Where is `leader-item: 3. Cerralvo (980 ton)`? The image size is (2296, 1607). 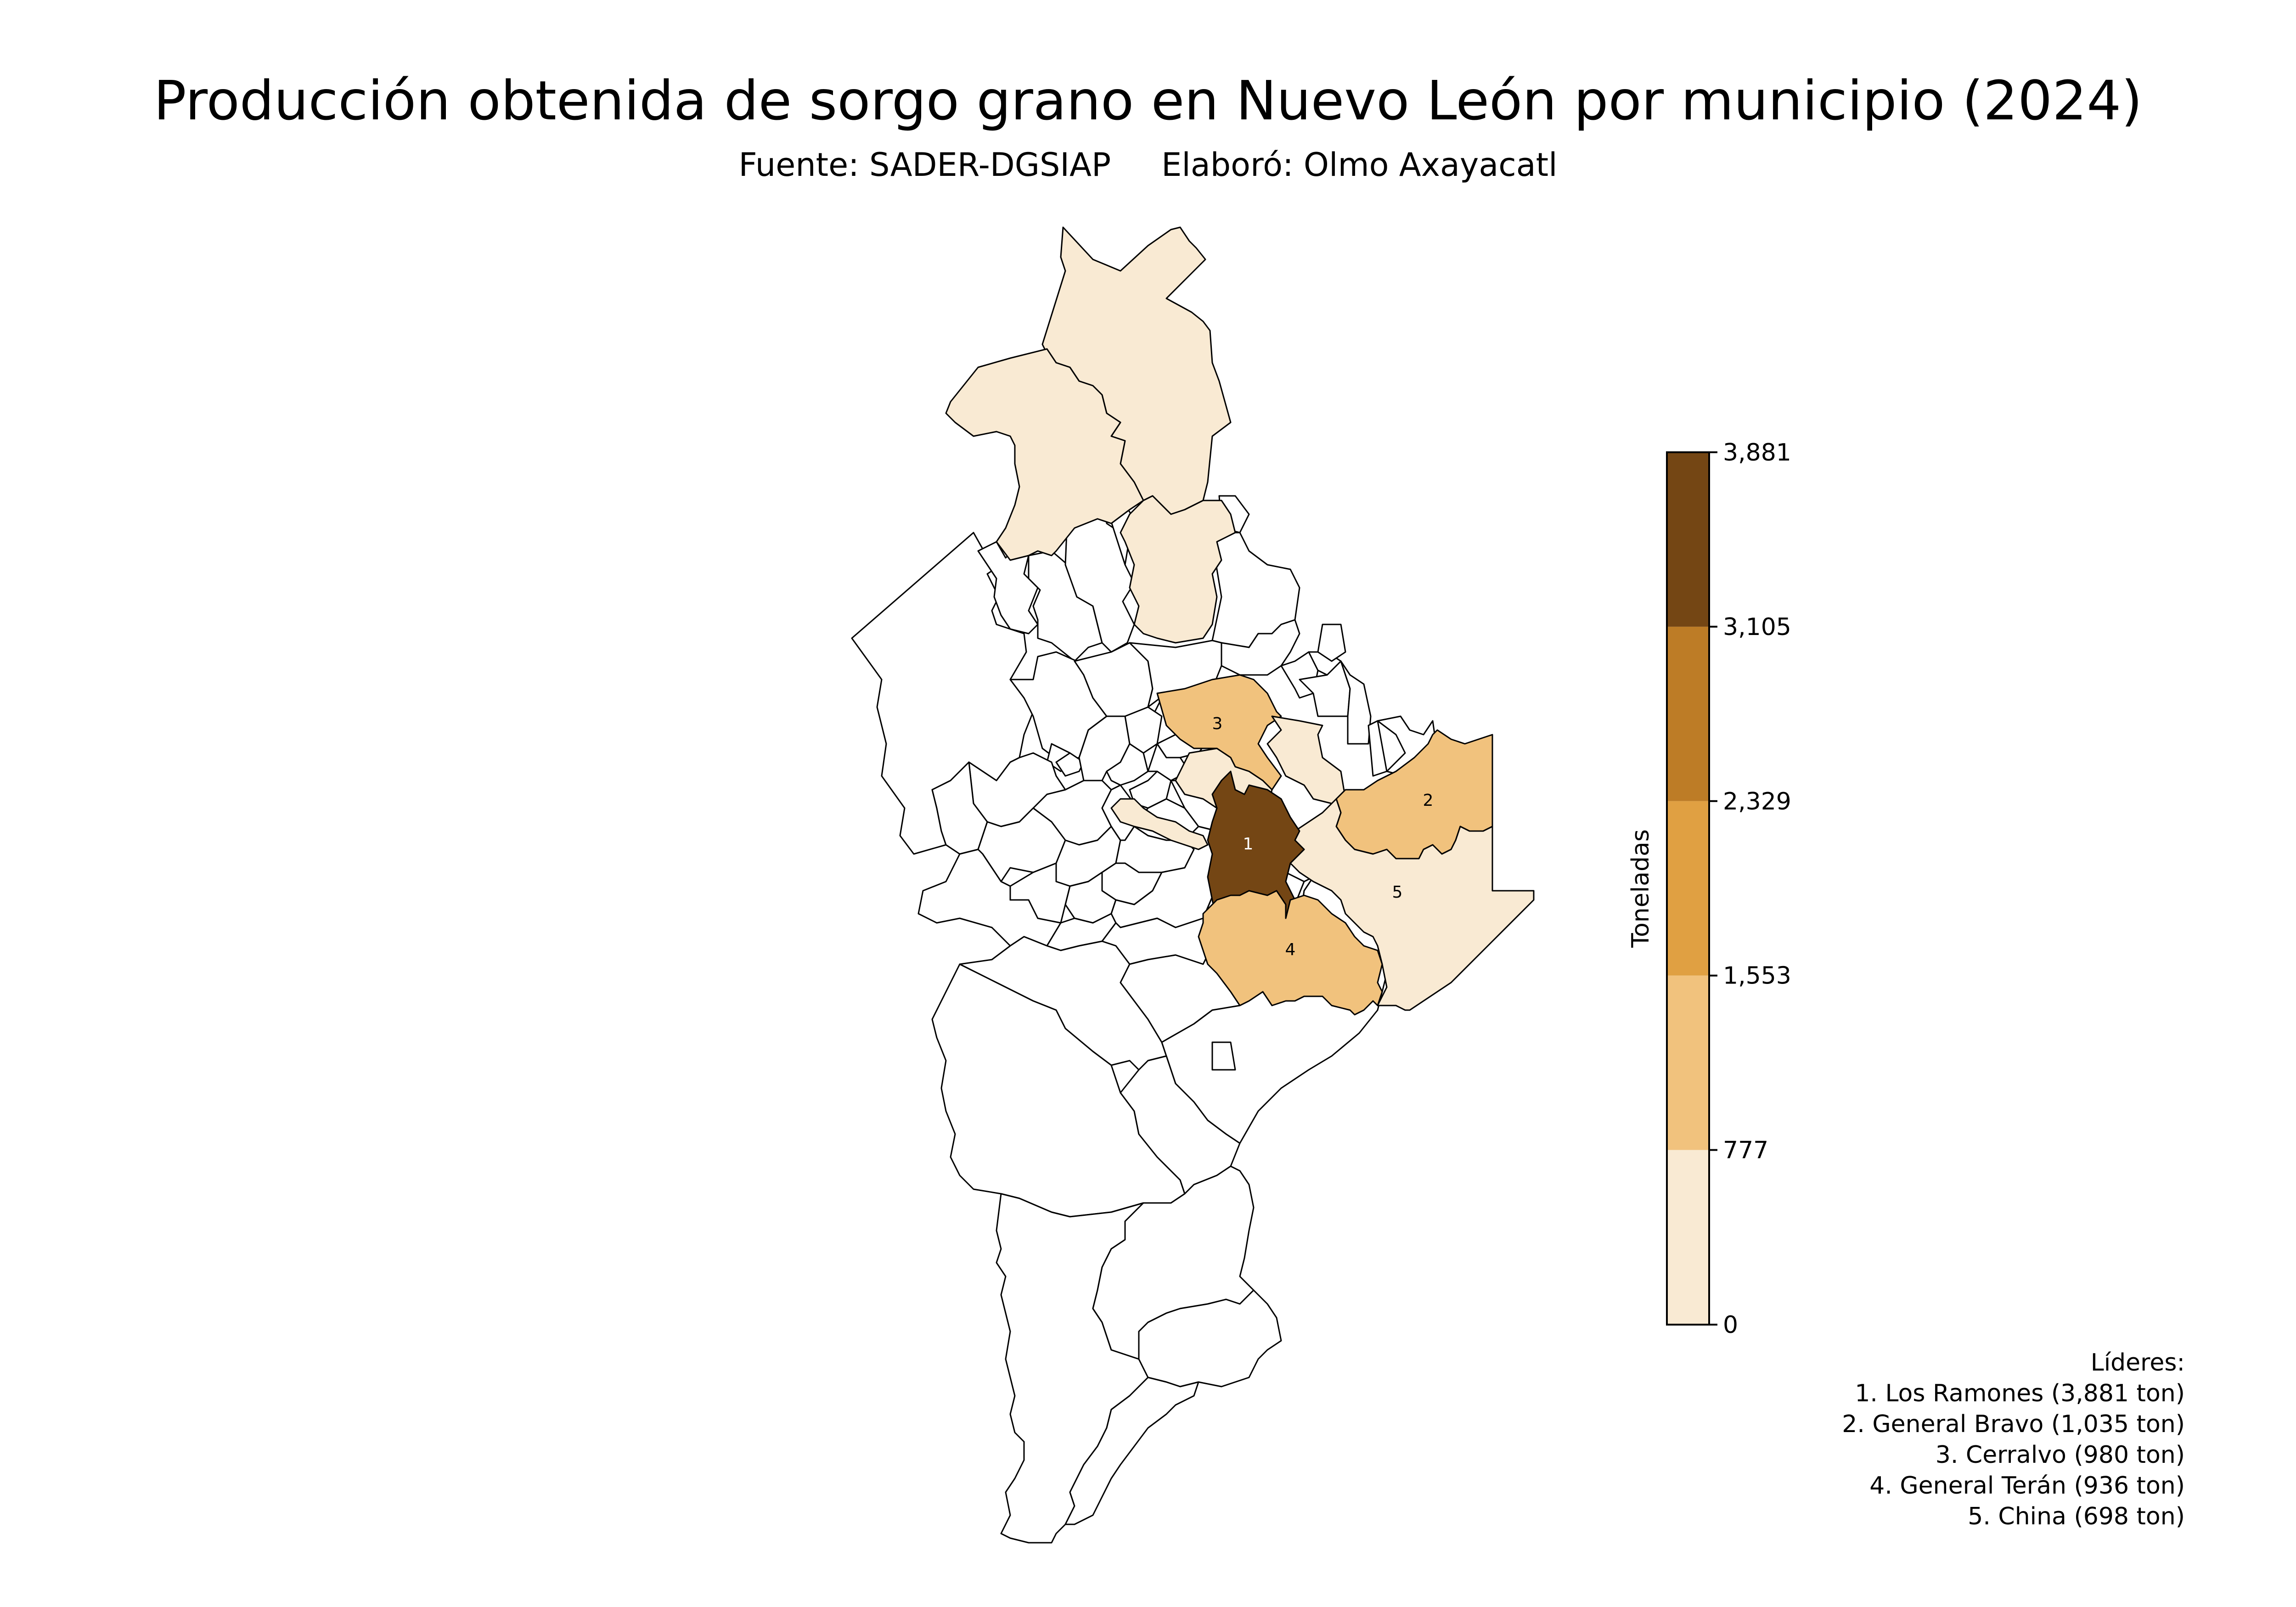 leader-item: 3. Cerralvo (980 ton) is located at coordinates (2060, 1455).